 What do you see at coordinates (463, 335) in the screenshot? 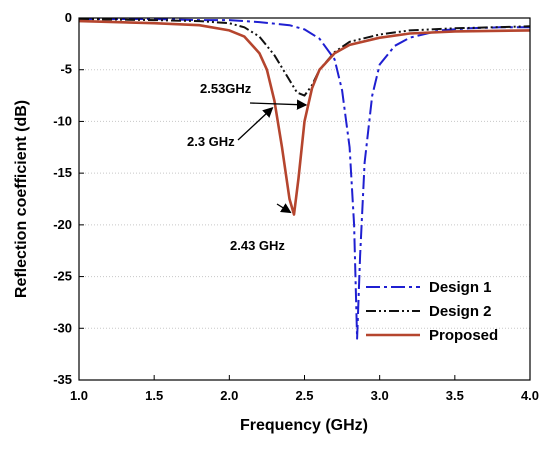
I see `legend-label: Proposed` at bounding box center [463, 335].